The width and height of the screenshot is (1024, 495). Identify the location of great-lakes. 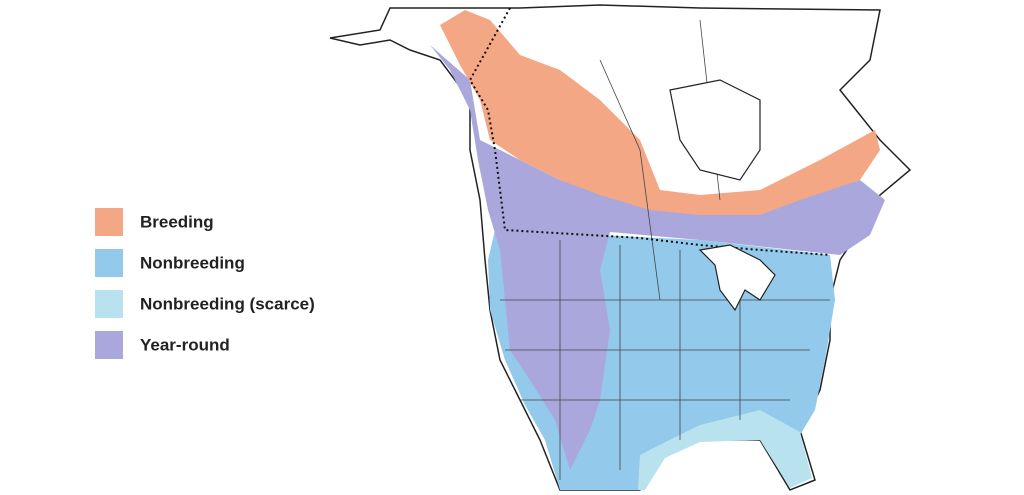
(737, 278).